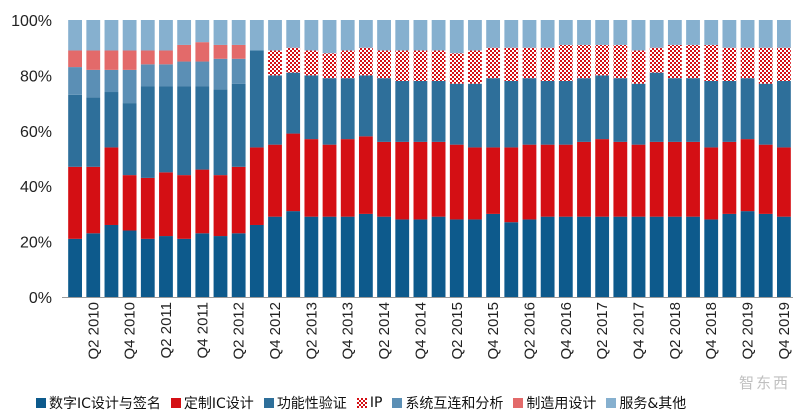 The height and width of the screenshot is (417, 800). What do you see at coordinates (748, 331) in the screenshot?
I see `x-tick-label: Q2 2019` at bounding box center [748, 331].